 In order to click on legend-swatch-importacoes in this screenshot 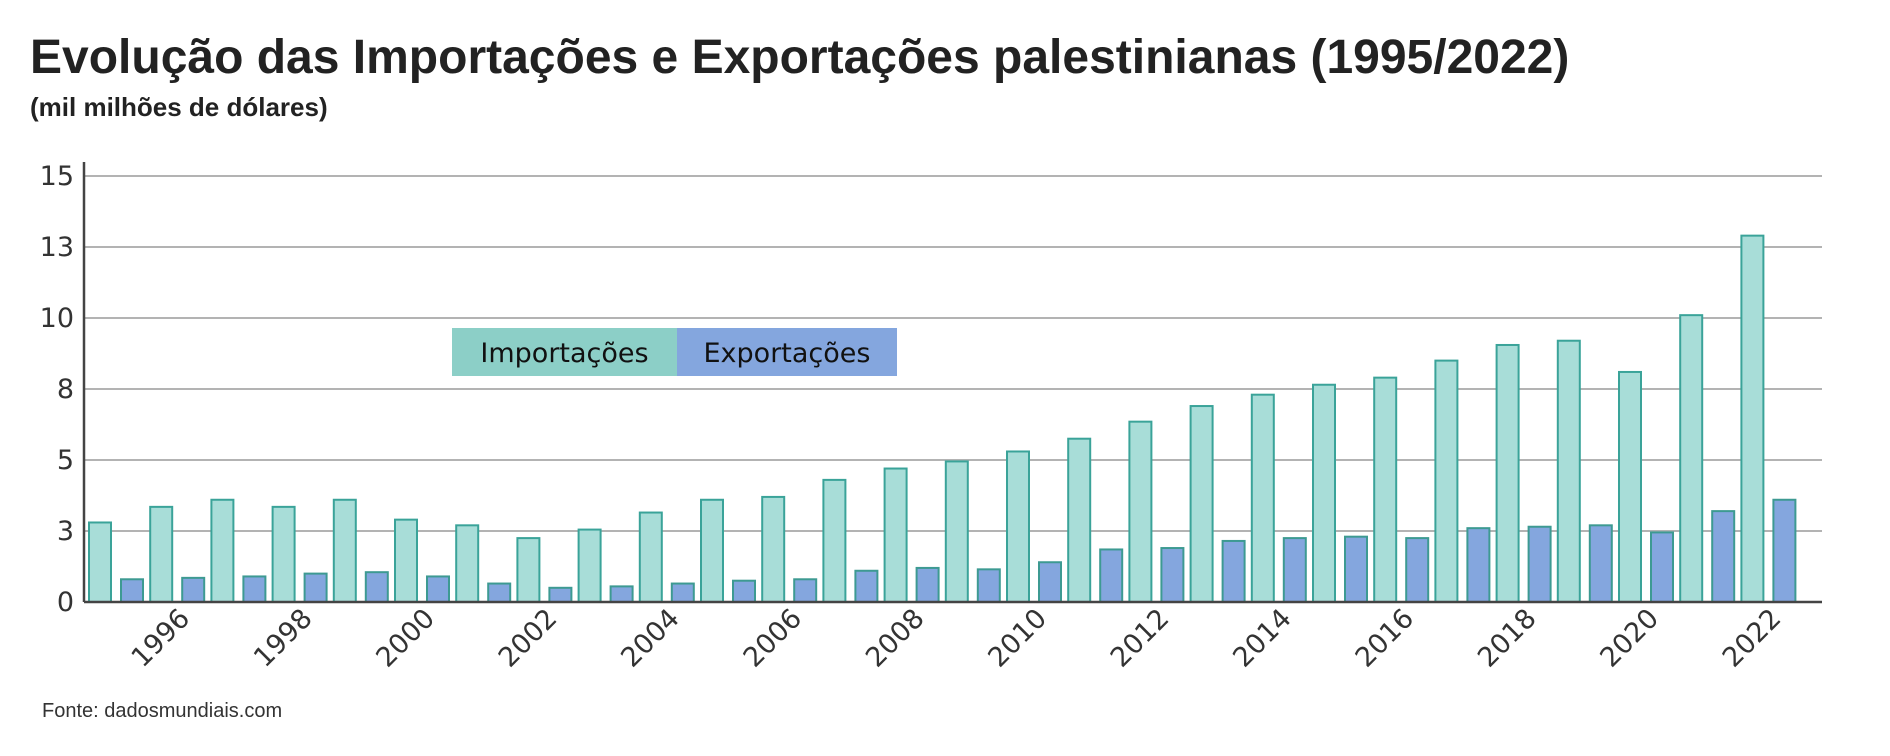, I will do `click(564, 352)`.